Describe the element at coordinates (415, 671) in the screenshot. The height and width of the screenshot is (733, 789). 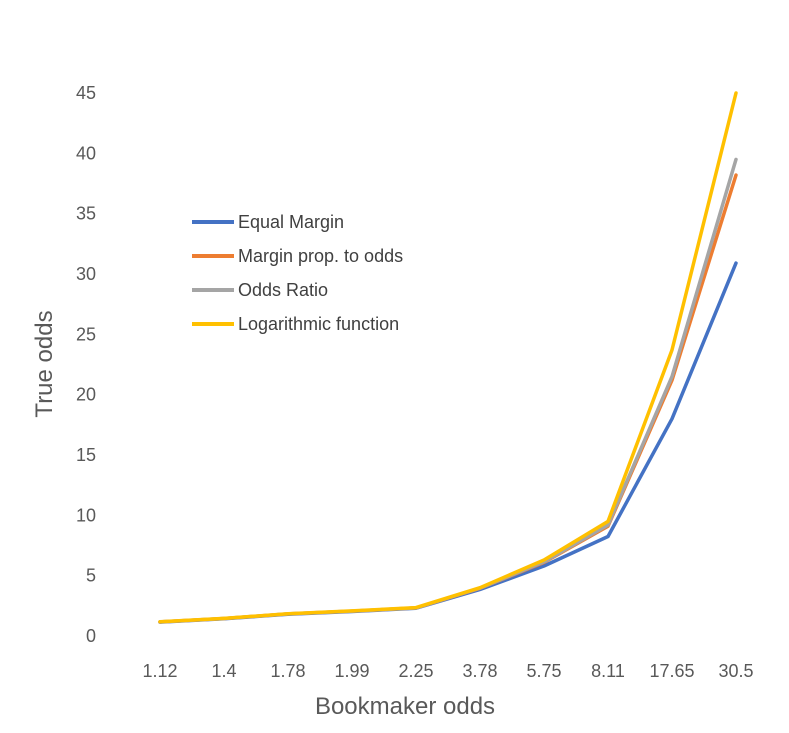
I see `x-tick-label: 2.25` at that location.